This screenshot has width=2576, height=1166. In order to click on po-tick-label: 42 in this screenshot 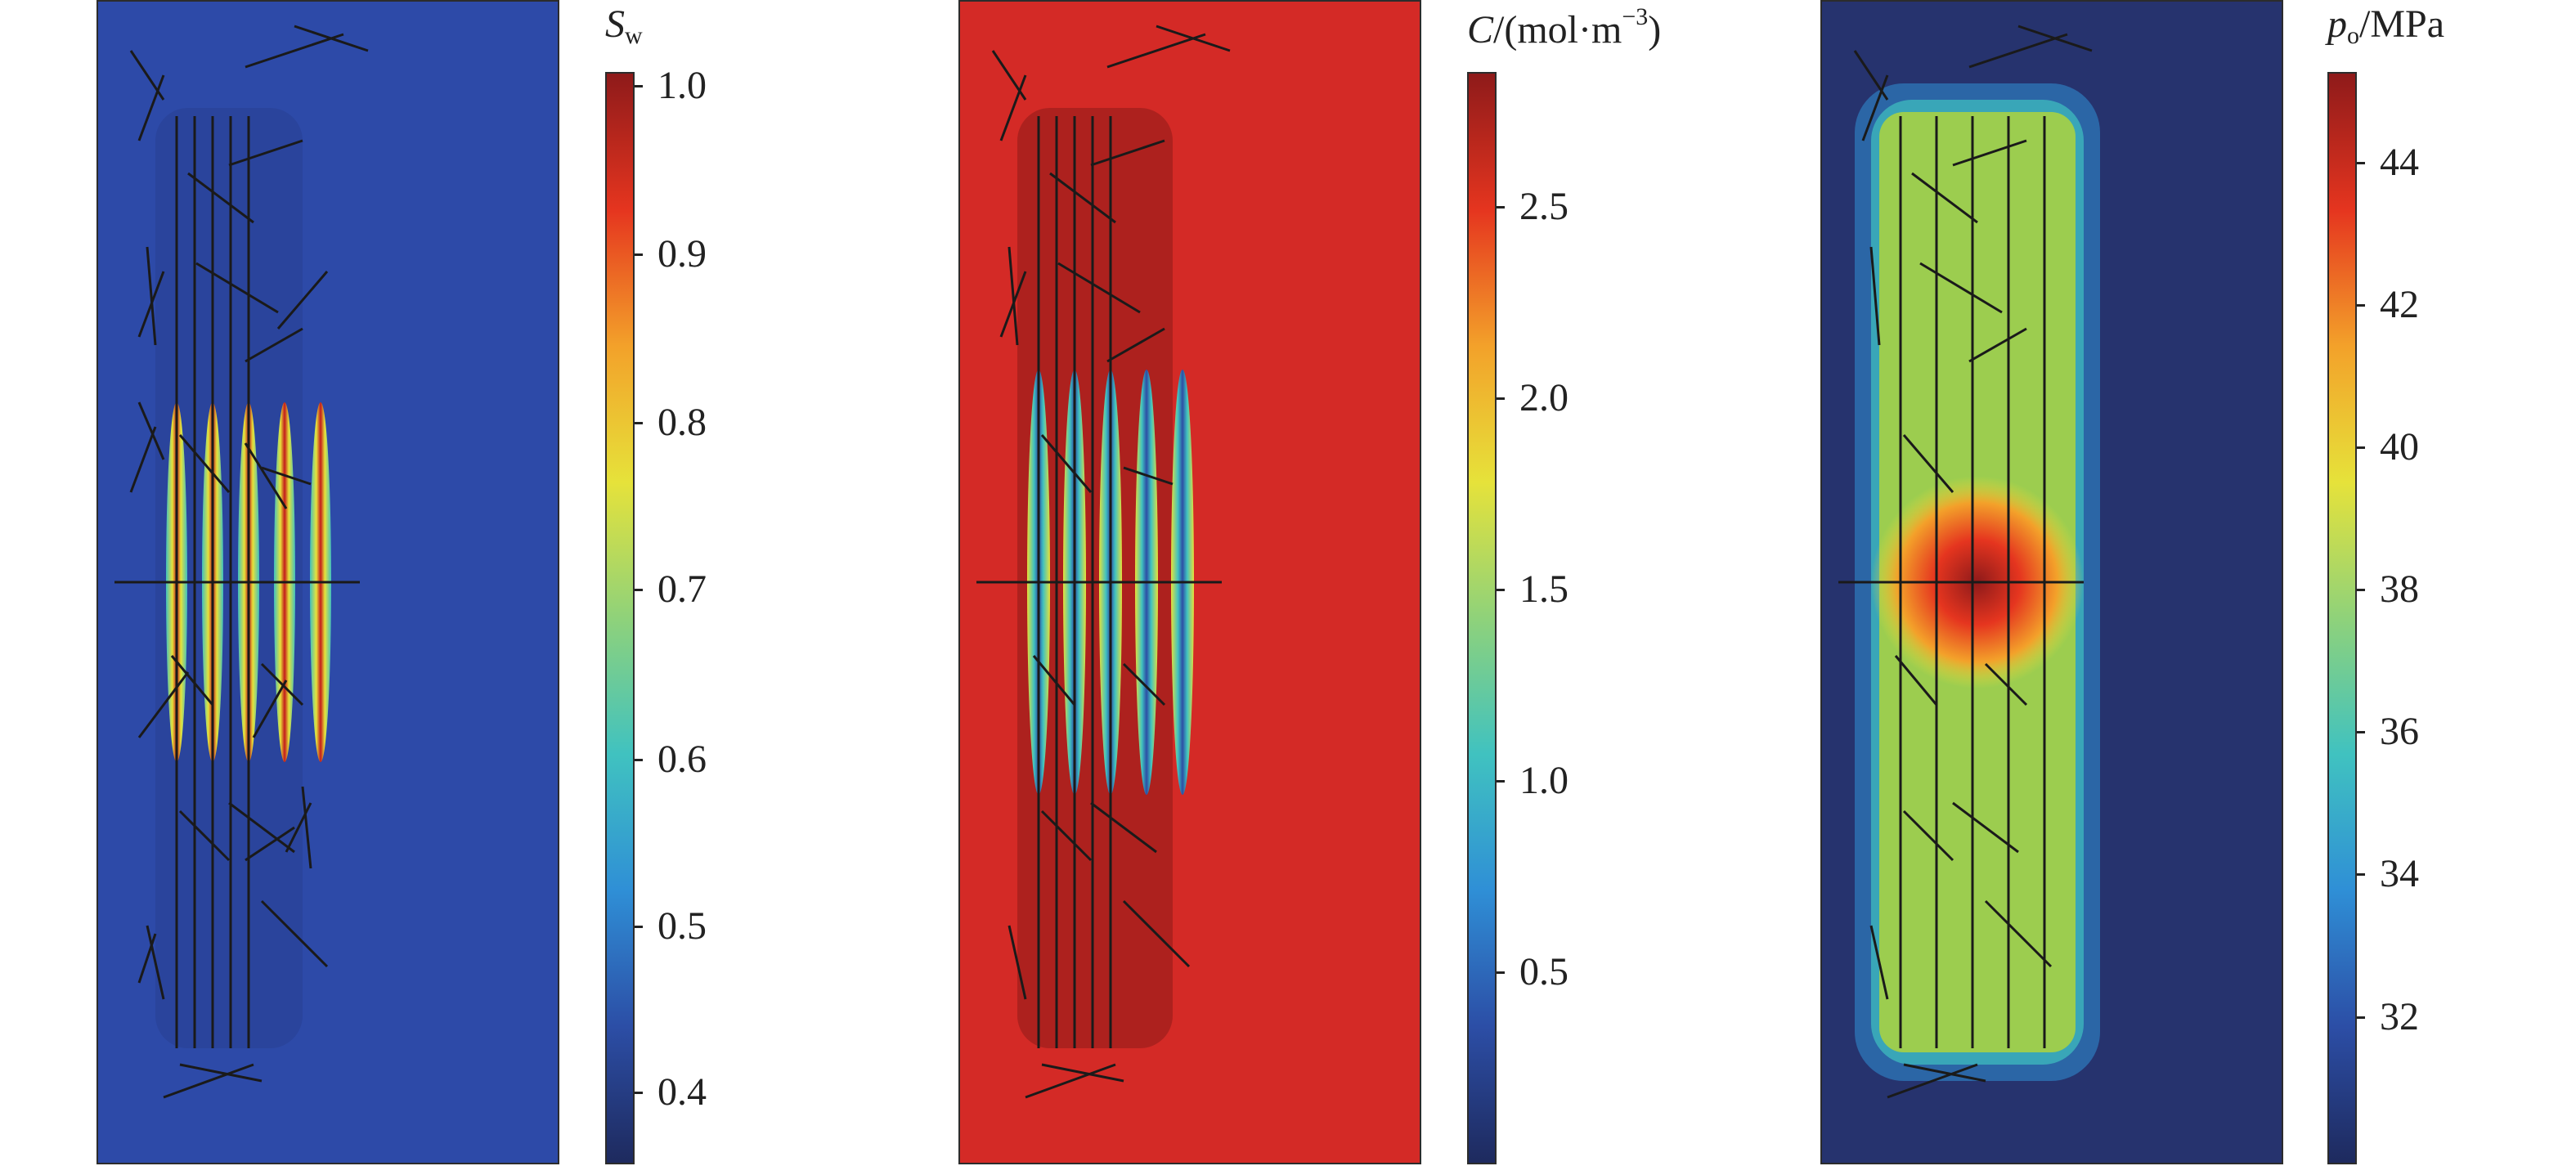, I will do `click(2399, 304)`.